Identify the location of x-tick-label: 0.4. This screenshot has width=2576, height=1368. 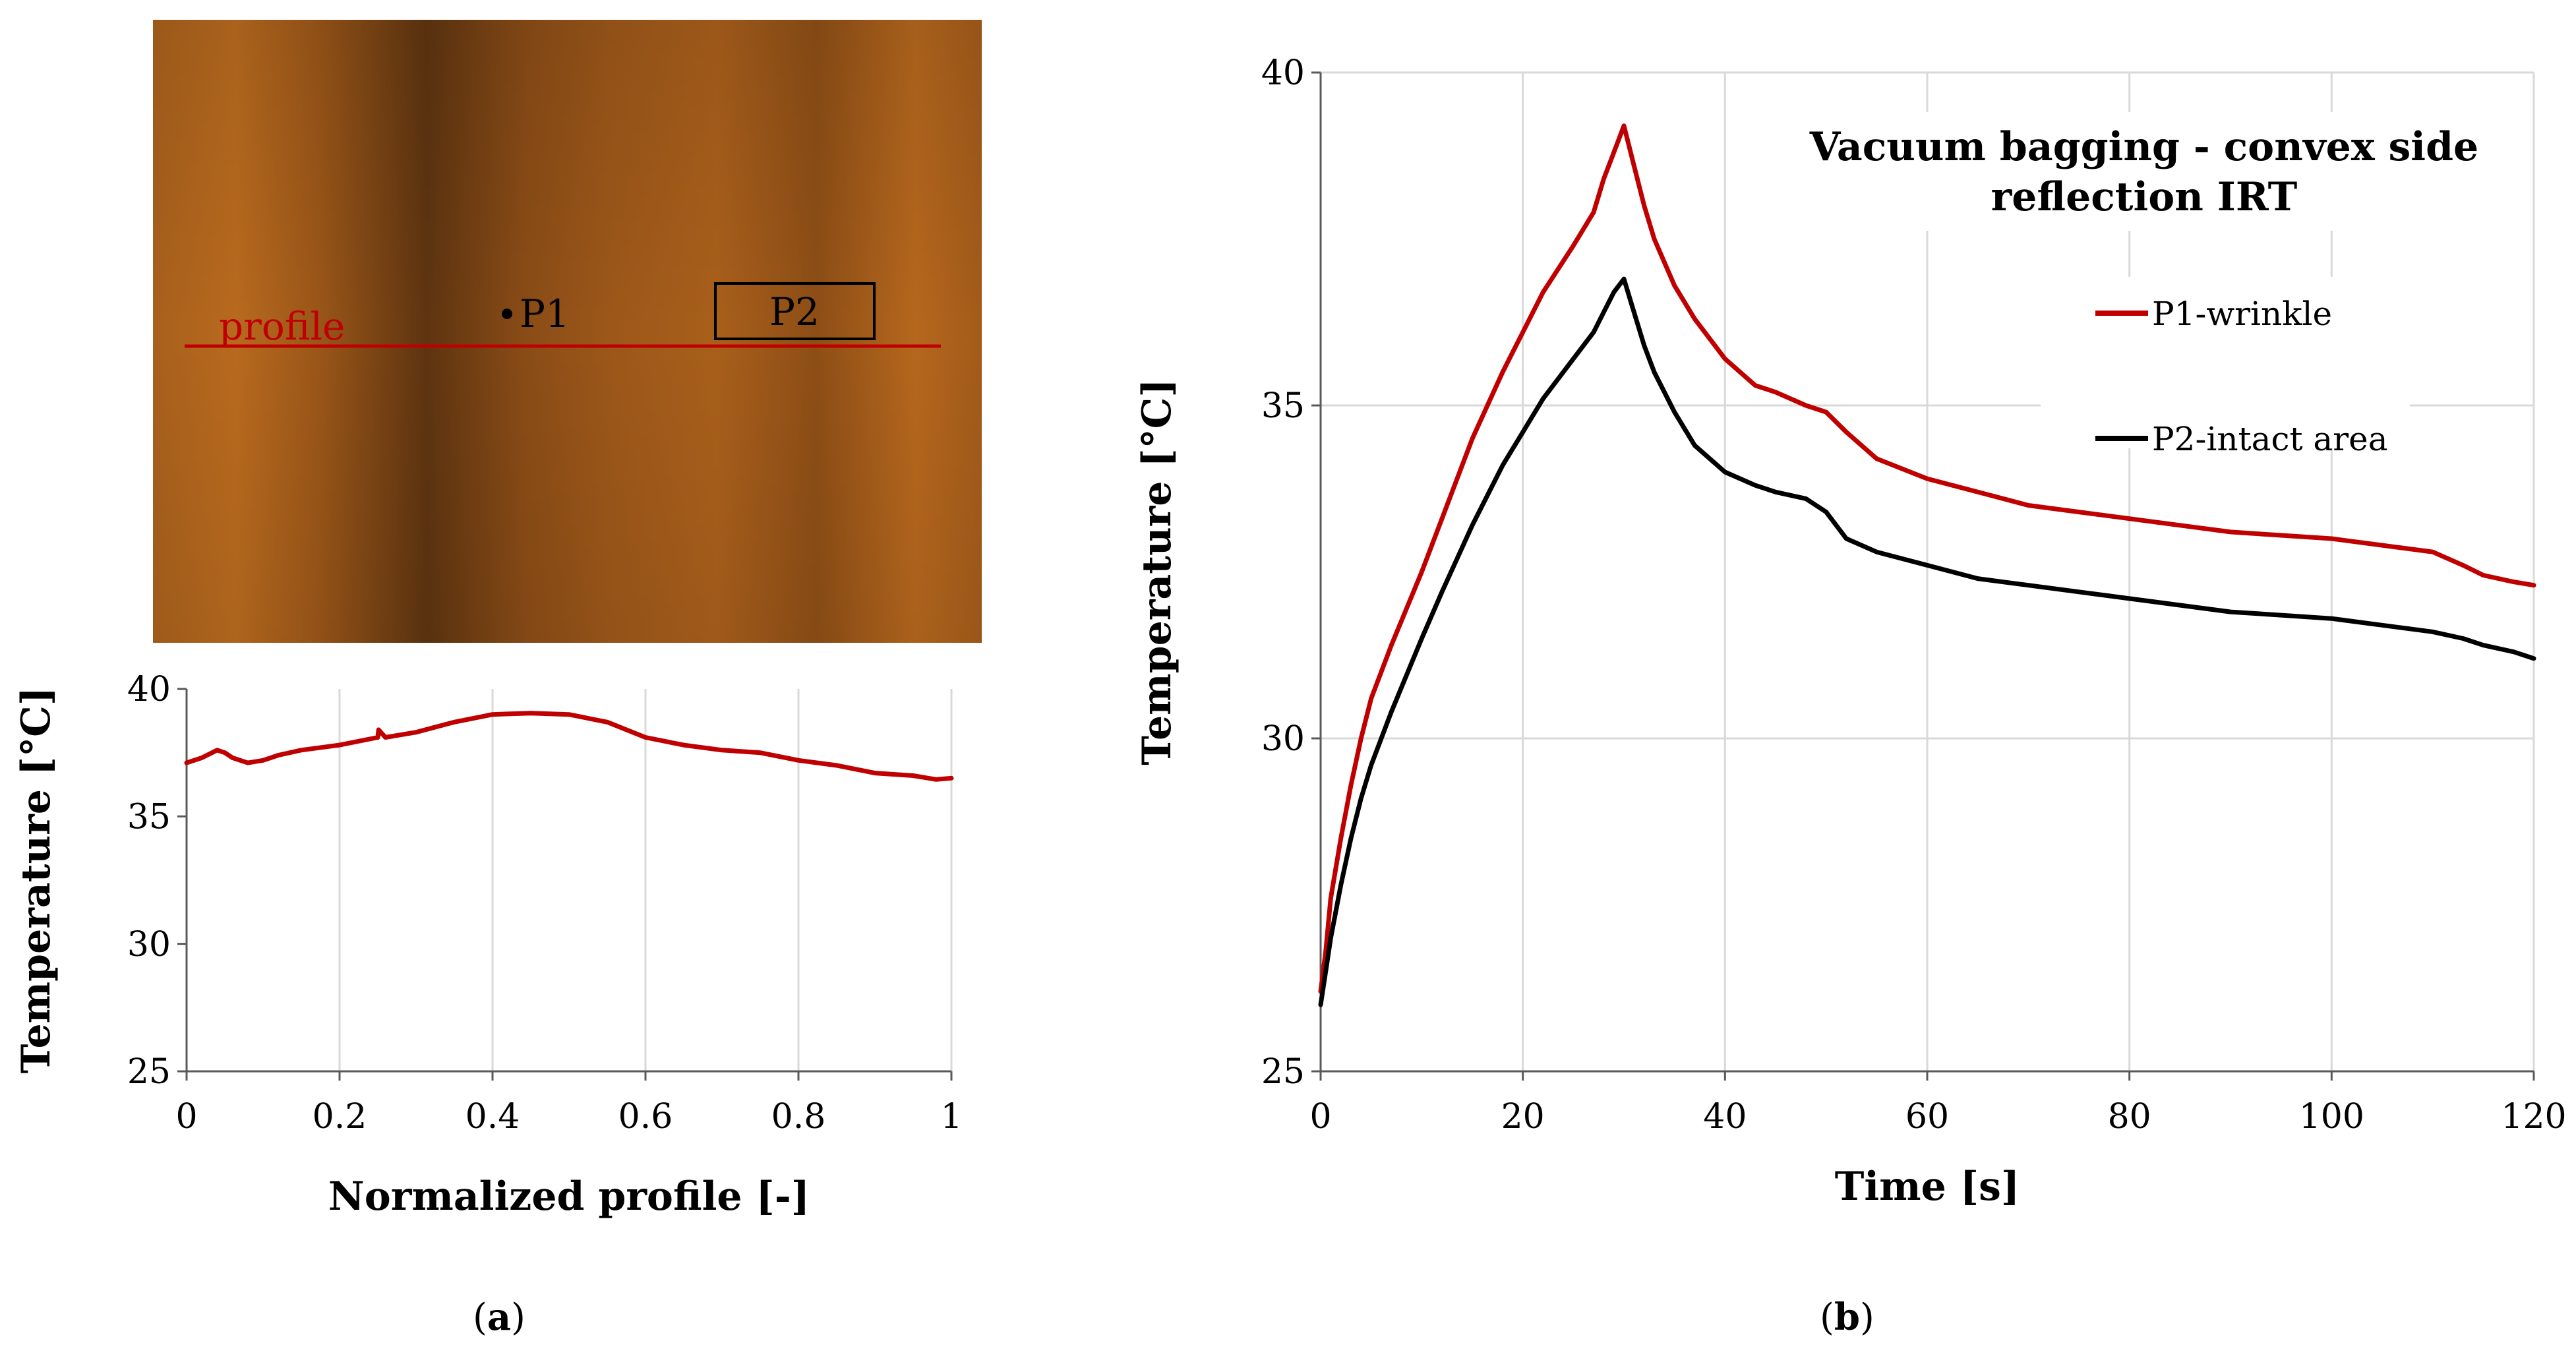
(493, 1117).